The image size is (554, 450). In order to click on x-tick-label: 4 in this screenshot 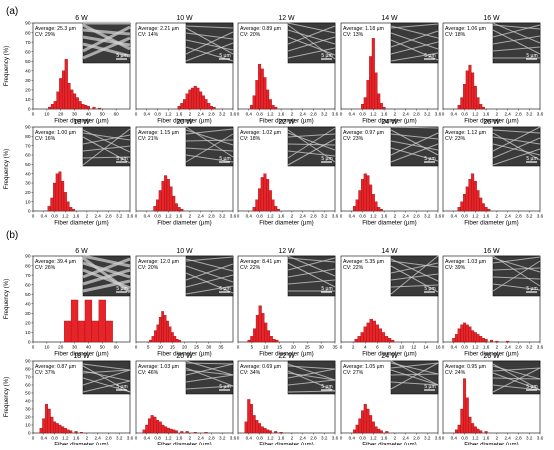, I will do `click(365, 347)`.